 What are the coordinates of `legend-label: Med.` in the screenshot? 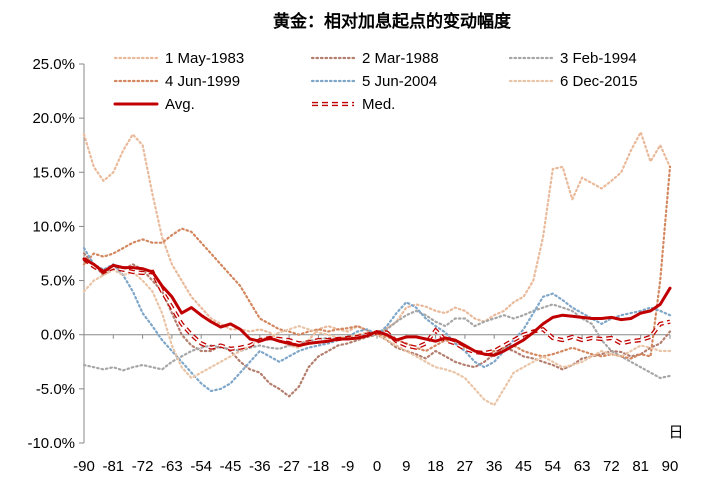 It's located at (378, 104).